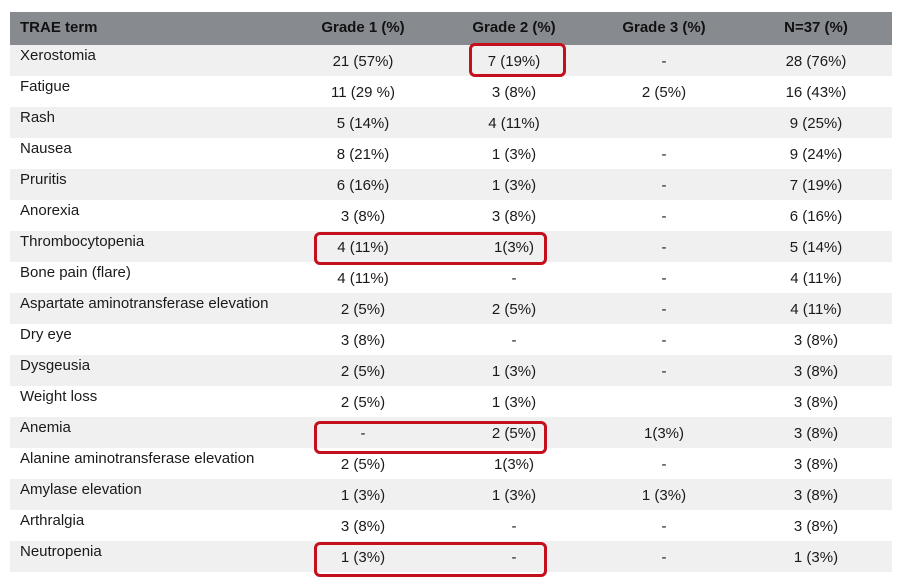  I want to click on cell-term: Bone pain (flare), so click(75, 272).